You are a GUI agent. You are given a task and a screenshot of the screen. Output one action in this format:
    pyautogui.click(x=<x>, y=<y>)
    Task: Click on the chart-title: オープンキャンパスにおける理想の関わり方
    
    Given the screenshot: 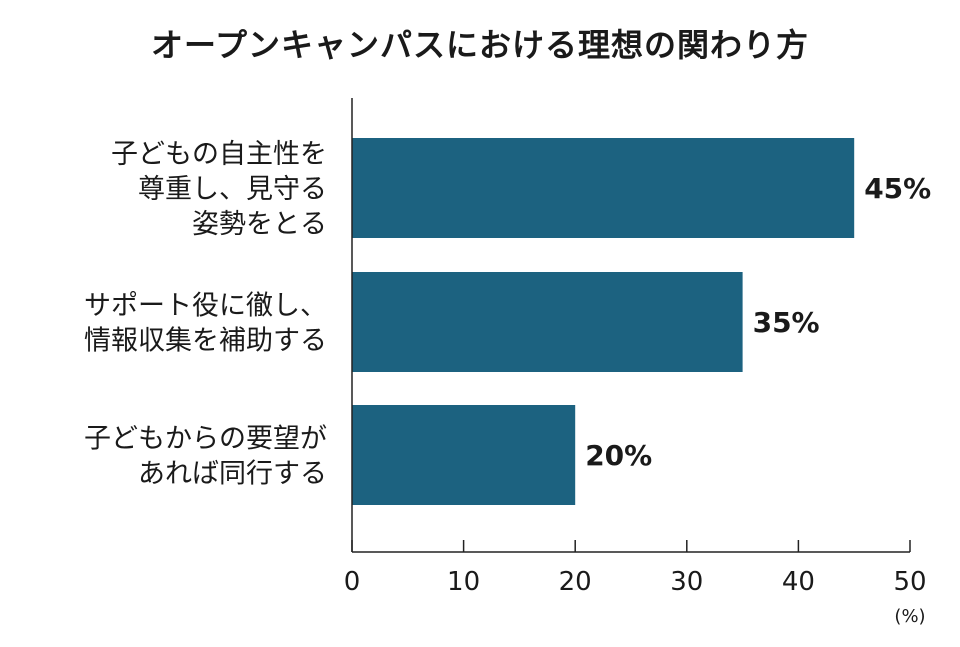 What is the action you would take?
    pyautogui.click(x=480, y=45)
    